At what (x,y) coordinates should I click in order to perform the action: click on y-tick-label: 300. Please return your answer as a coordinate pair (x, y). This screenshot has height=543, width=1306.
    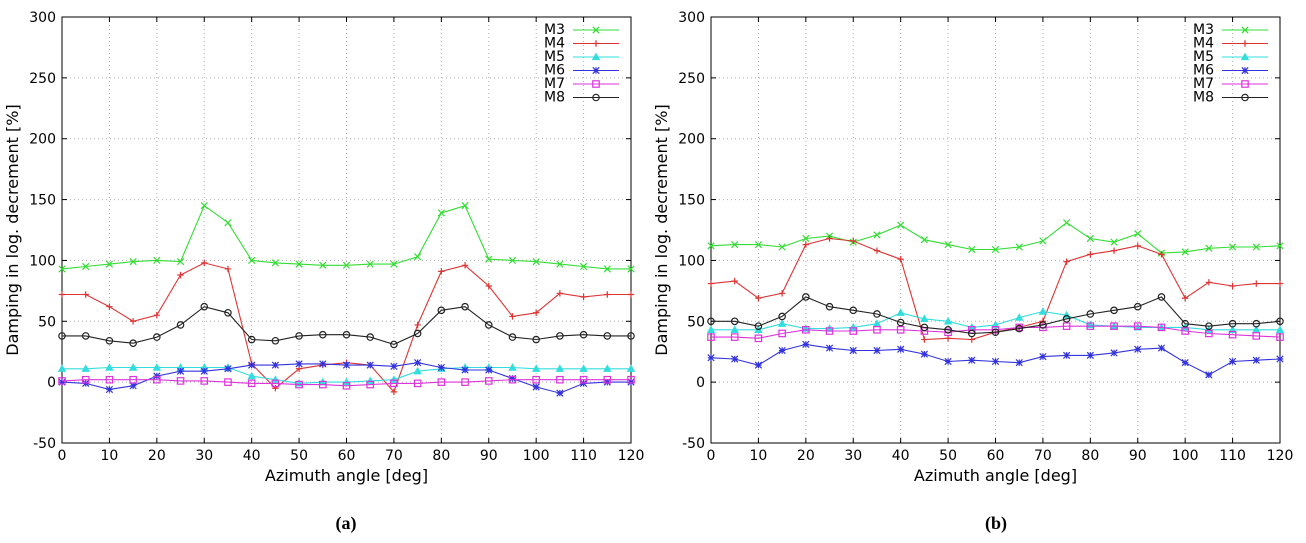
    Looking at the image, I should click on (691, 18).